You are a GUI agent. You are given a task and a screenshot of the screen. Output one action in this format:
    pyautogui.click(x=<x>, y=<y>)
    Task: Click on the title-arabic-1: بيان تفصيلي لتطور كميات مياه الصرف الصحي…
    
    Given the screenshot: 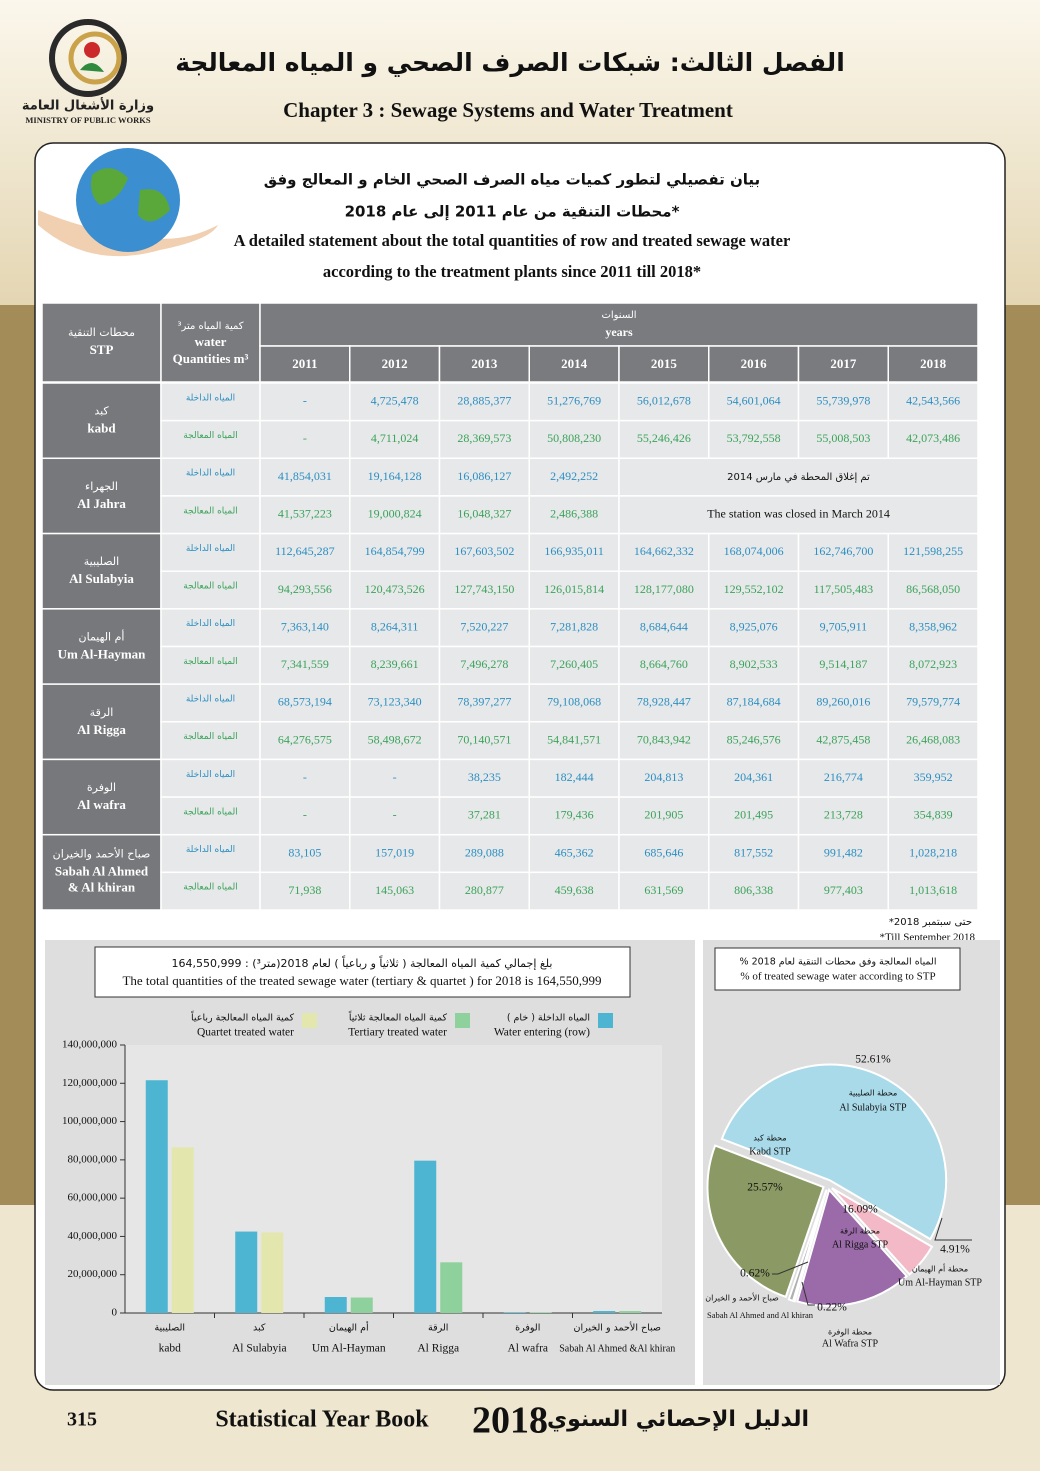 What is the action you would take?
    pyautogui.click(x=512, y=180)
    